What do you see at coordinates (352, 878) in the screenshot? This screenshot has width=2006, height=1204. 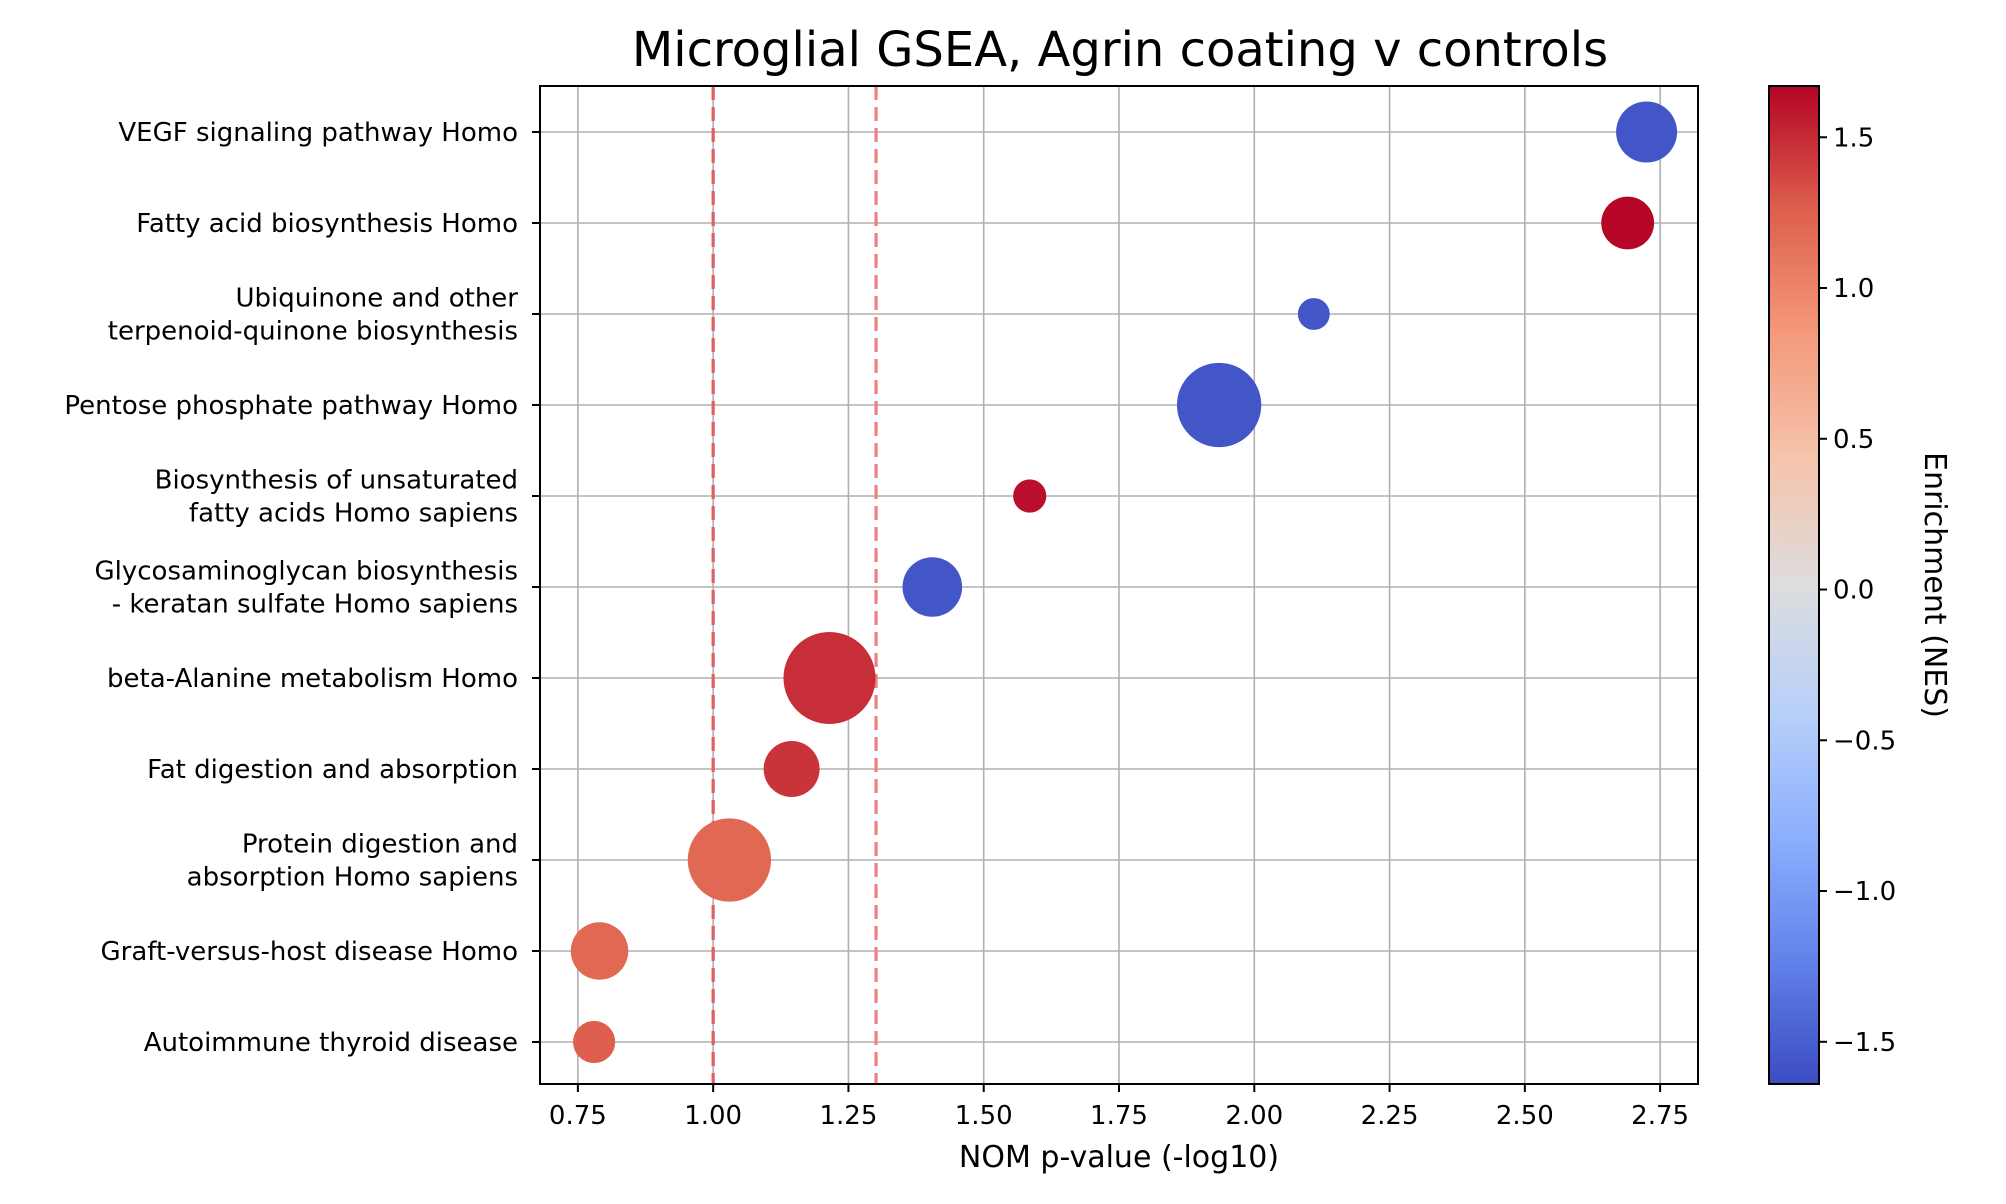 I see `y-tick-label: absorption Homo sapiens` at bounding box center [352, 878].